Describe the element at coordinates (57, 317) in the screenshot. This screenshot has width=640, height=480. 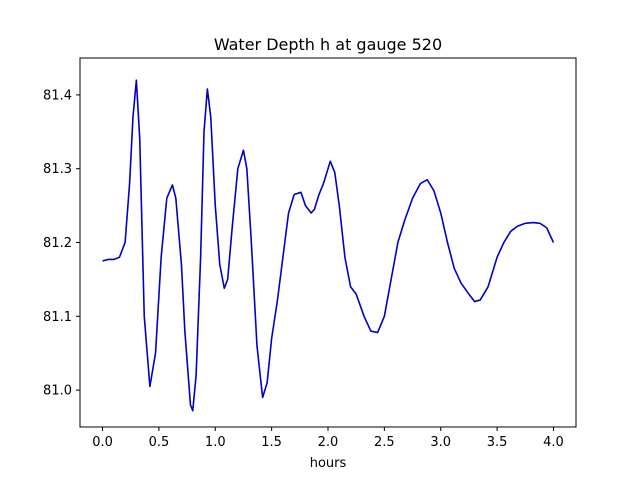
I see `y-tick-label: 81.1` at that location.